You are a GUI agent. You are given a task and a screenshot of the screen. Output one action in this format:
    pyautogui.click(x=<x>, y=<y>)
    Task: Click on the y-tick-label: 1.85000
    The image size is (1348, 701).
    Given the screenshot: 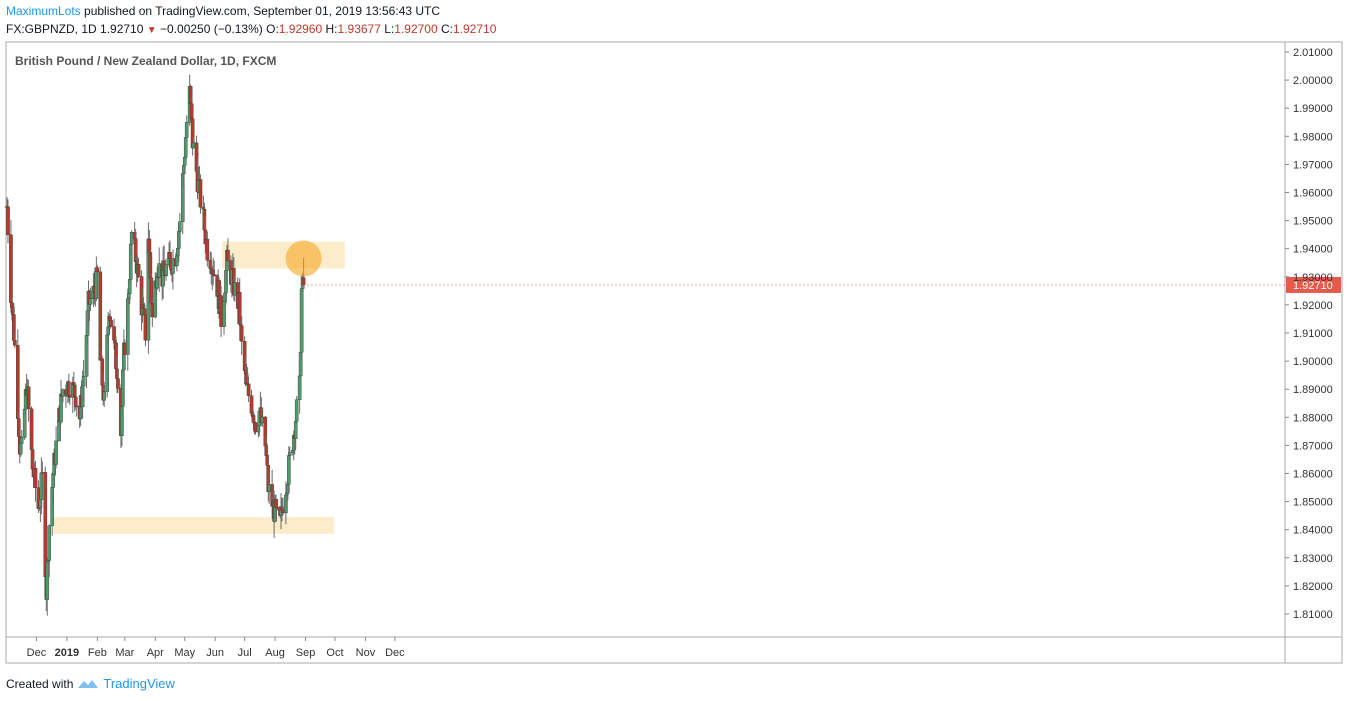 What is the action you would take?
    pyautogui.click(x=1313, y=503)
    